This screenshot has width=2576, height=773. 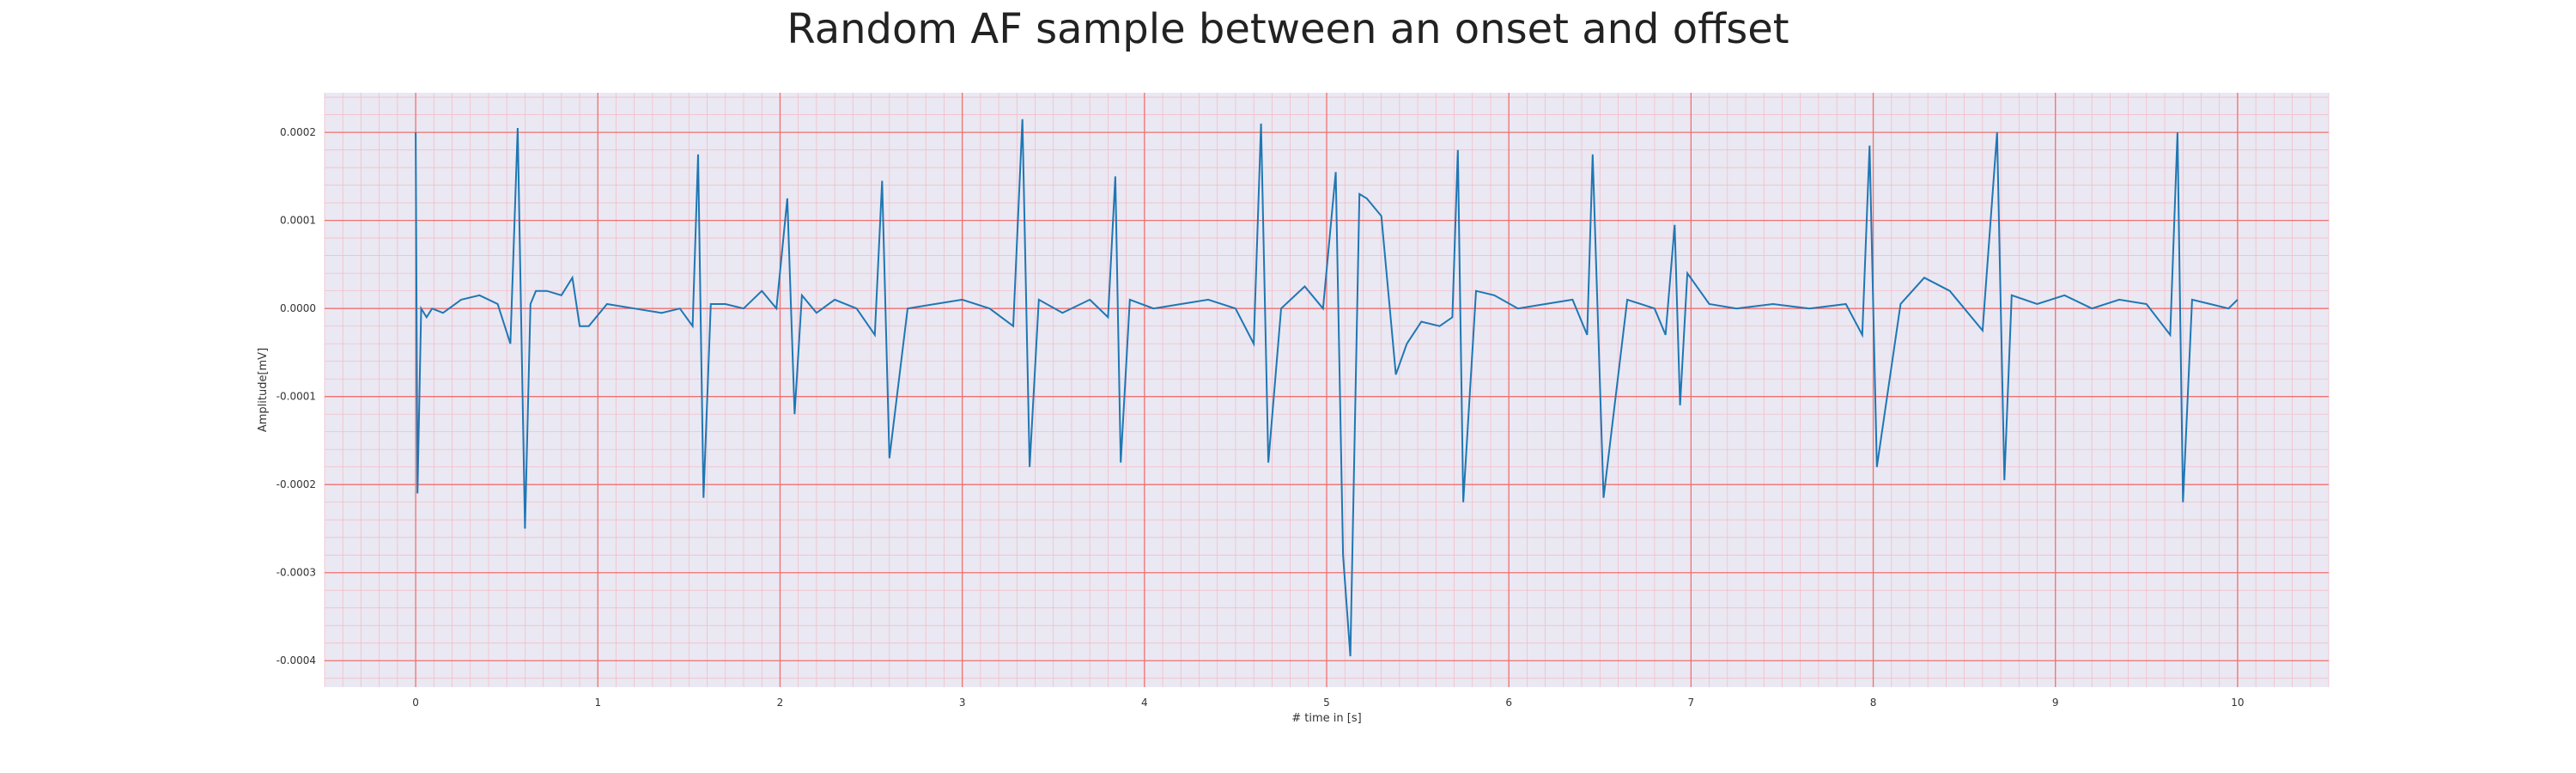 I want to click on y-tick-label: -0.0003, so click(x=296, y=573).